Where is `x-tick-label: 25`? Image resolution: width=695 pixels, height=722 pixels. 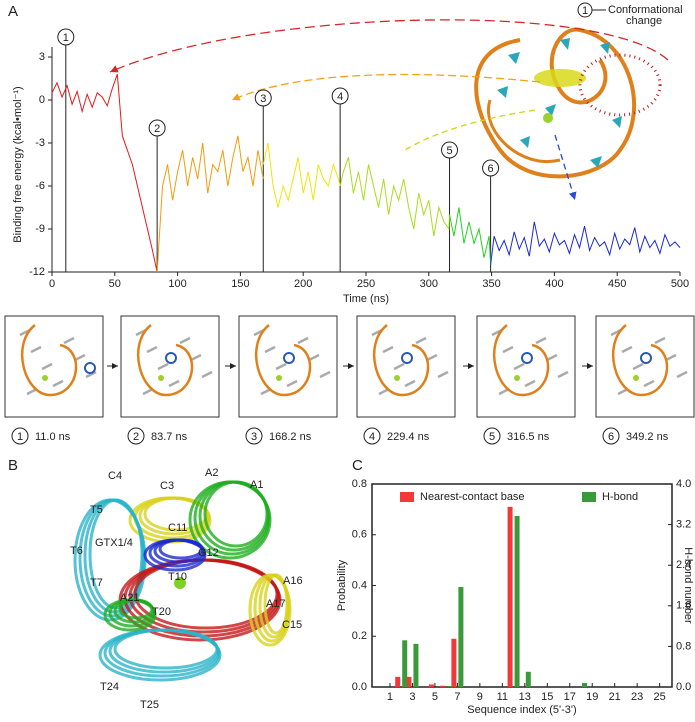 x-tick-label: 25 is located at coordinates (660, 697).